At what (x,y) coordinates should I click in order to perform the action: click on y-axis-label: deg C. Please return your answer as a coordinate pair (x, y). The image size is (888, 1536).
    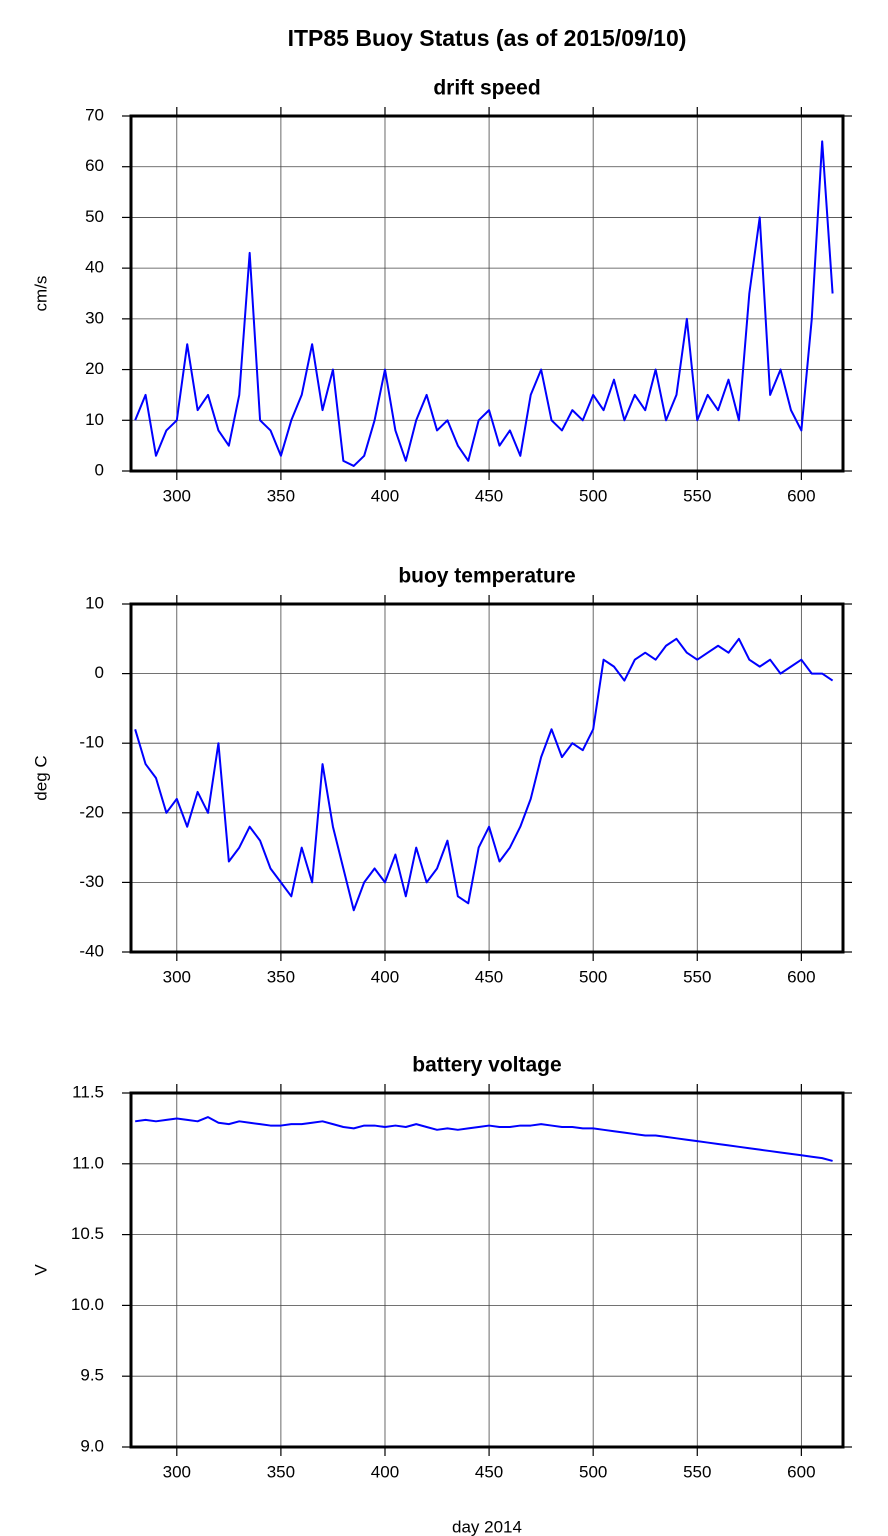
    Looking at the image, I should click on (40, 777).